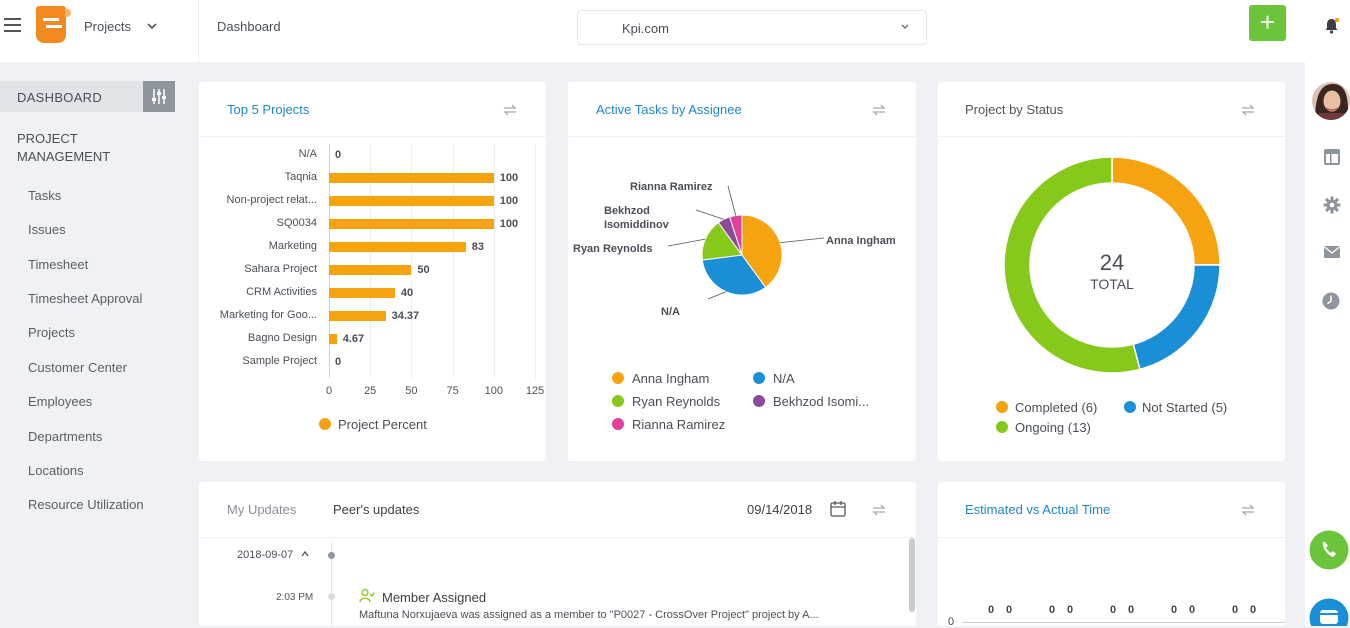 The image size is (1350, 628). I want to click on legend-na: N/A, so click(784, 378).